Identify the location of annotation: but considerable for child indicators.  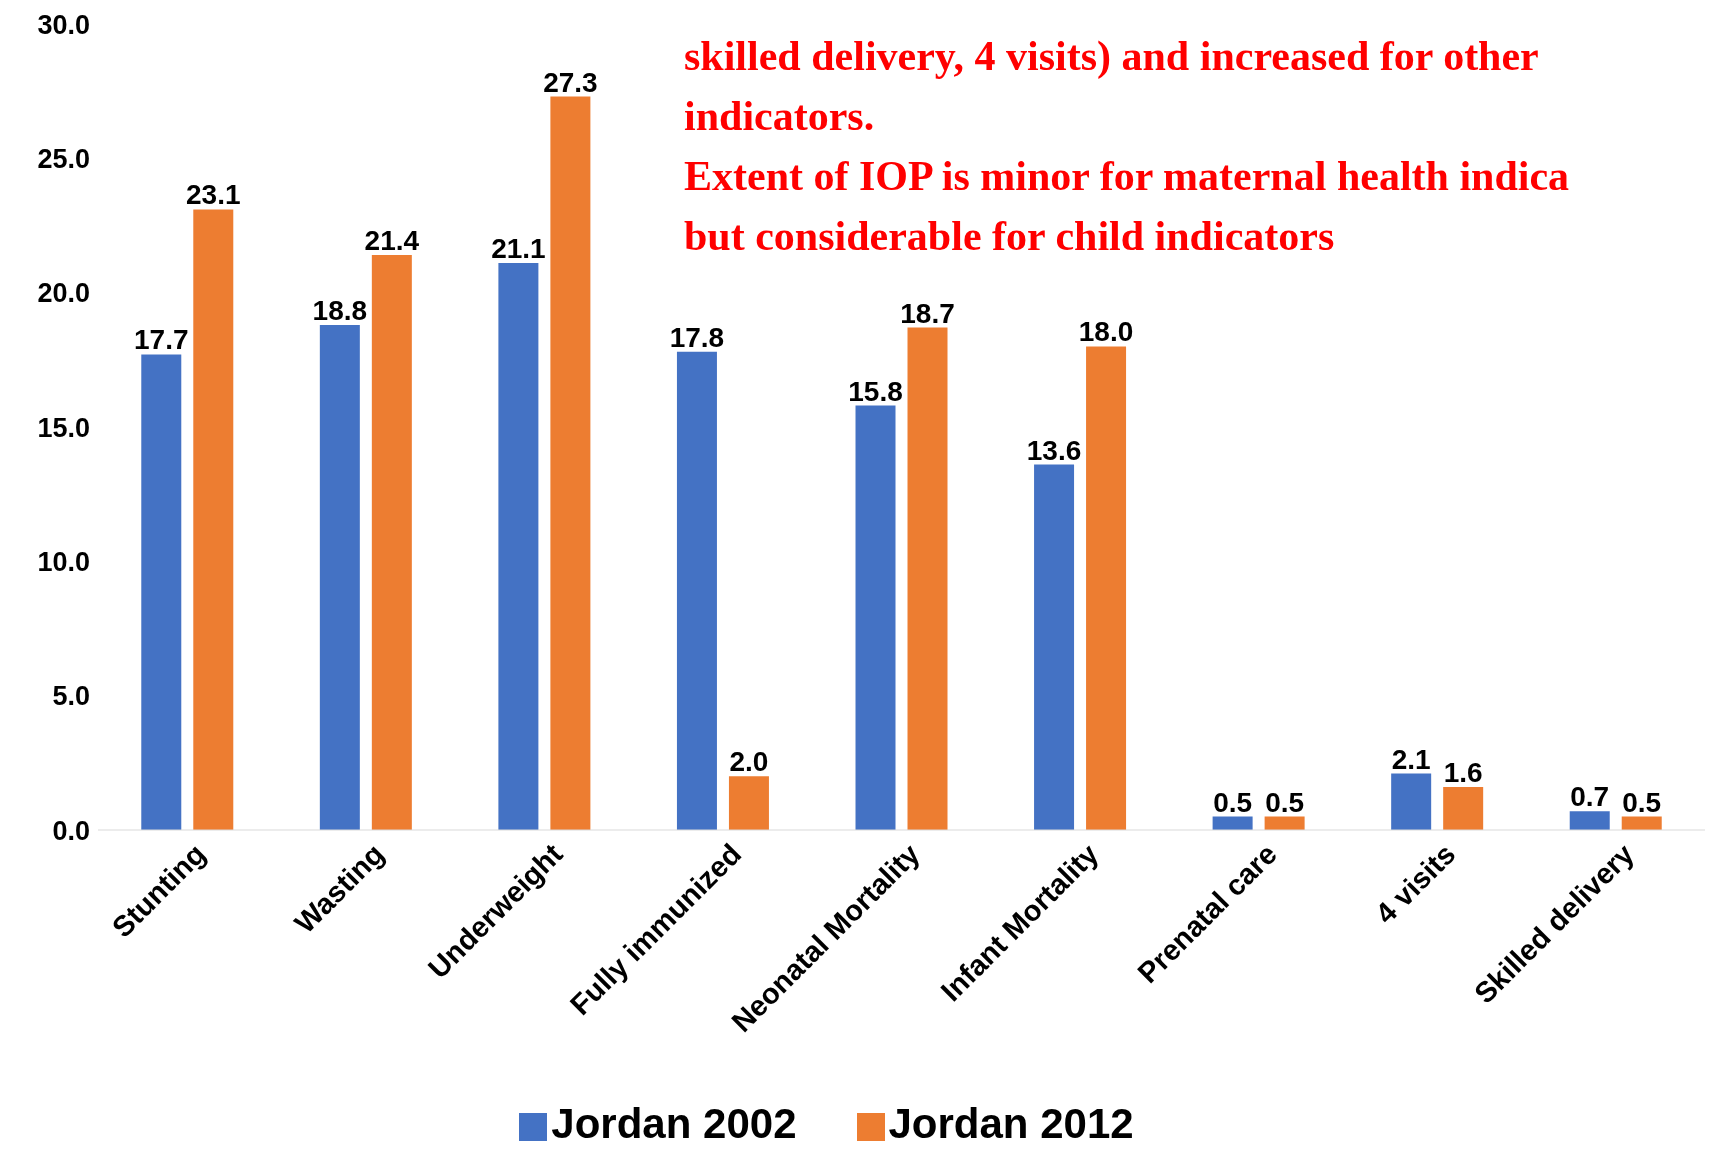
(1010, 236).